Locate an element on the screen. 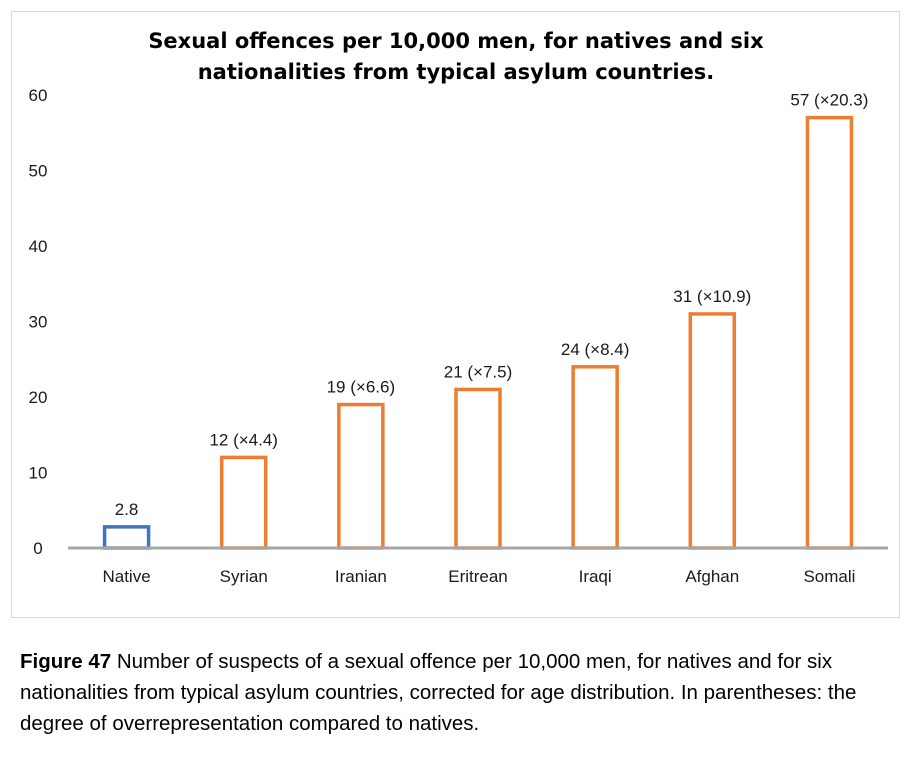 This screenshot has height=763, width=913. figure-label: Figure 47 is located at coordinates (66, 661).